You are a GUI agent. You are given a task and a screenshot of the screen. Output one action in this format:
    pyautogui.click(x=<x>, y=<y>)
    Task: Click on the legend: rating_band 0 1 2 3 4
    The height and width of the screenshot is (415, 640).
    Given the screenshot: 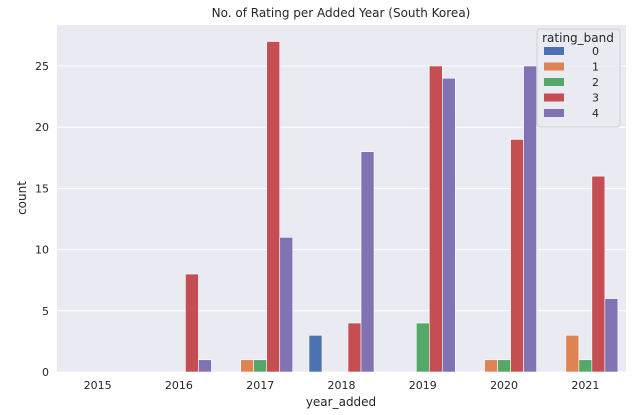 What is the action you would take?
    pyautogui.click(x=578, y=78)
    